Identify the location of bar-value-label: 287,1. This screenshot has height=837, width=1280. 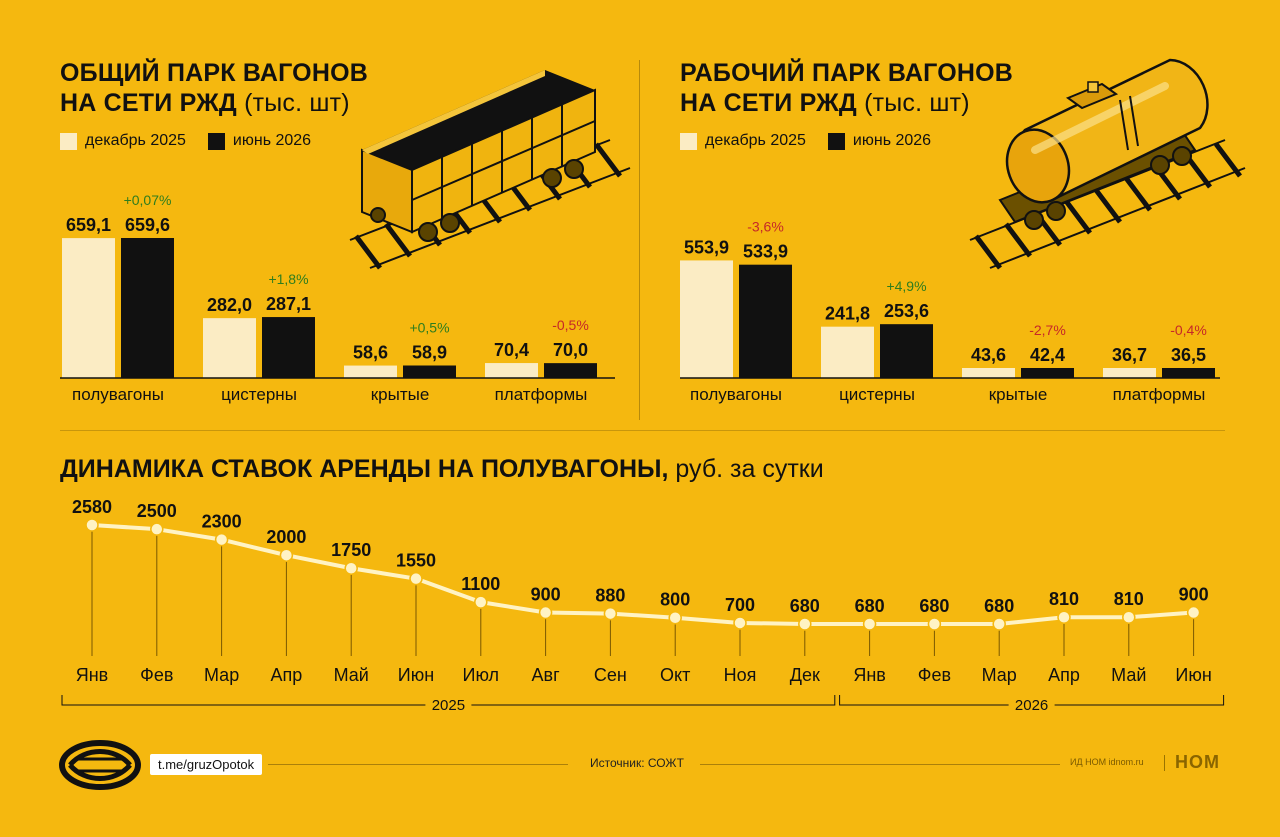
(288, 304).